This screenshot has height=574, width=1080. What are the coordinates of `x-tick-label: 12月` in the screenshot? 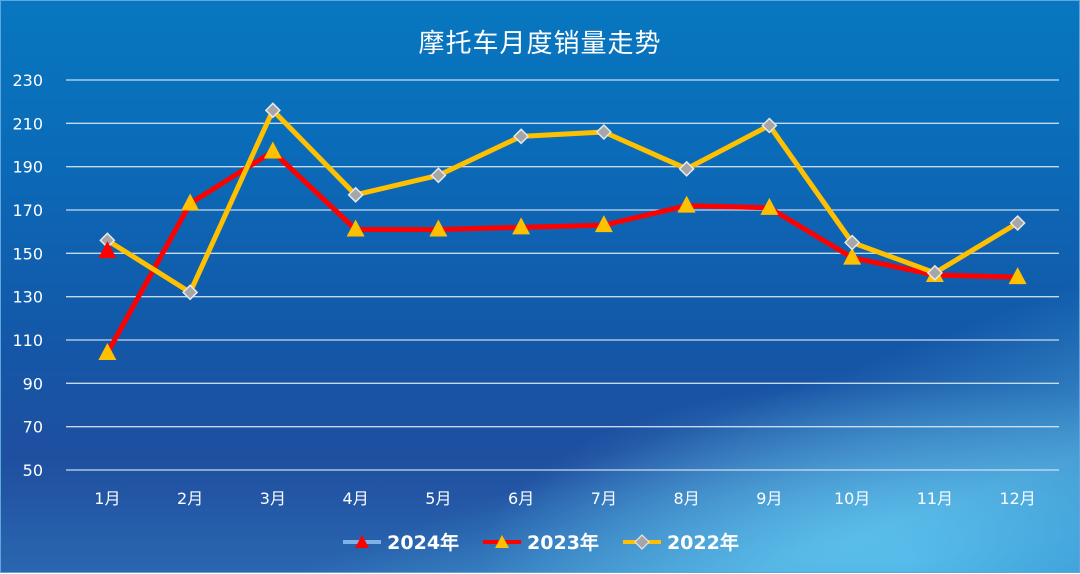 It's located at (1017, 498).